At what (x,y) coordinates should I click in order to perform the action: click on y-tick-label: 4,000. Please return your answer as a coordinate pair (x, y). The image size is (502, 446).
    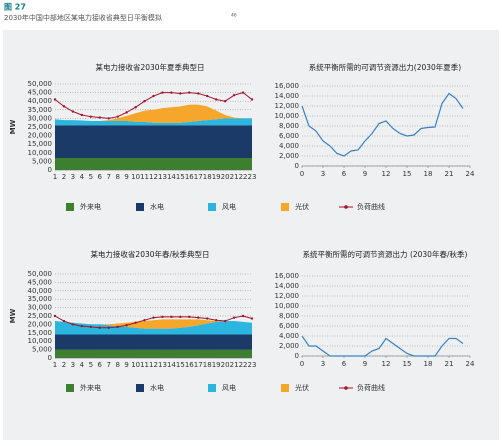
    Looking at the image, I should click on (289, 146).